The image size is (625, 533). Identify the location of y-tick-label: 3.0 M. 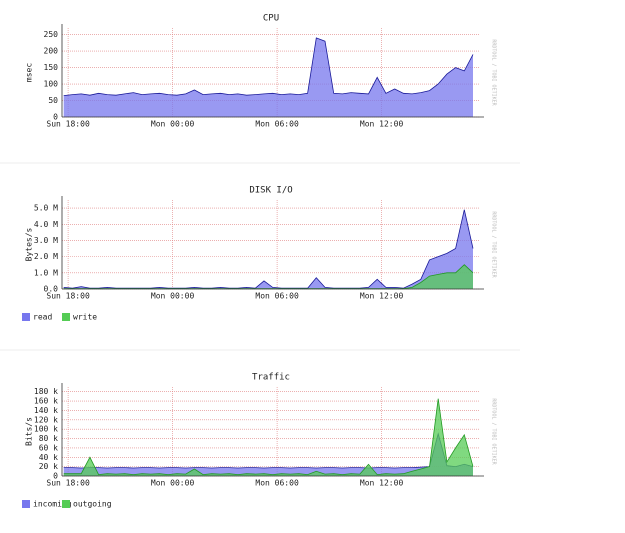
(46, 240).